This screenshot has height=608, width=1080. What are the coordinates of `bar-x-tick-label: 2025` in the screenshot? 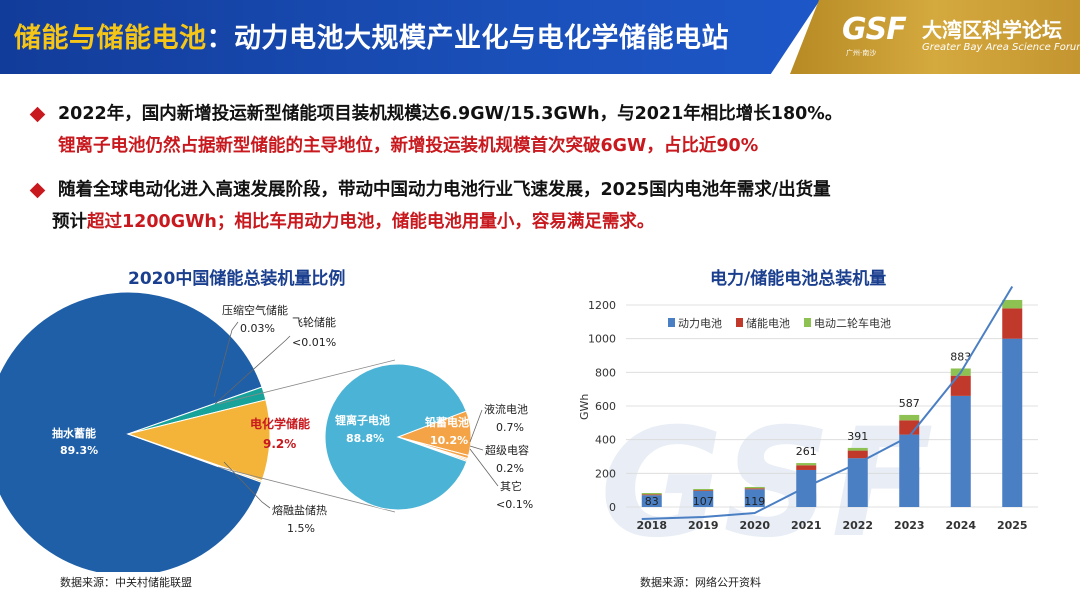 It's located at (1012, 525).